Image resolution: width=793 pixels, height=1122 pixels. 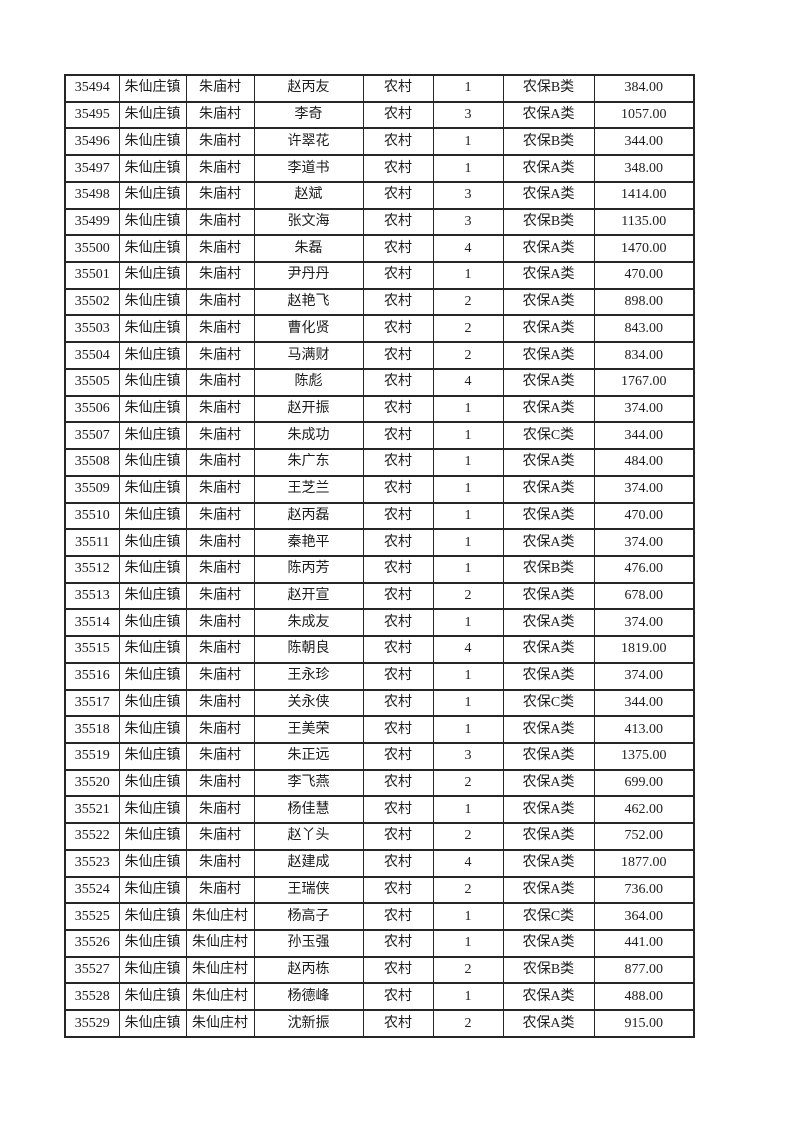 I want to click on table-row: 35507 朱仙庄镇 朱庙村 朱成功 农村 1 农保C类 344.00, so click(x=379, y=436).